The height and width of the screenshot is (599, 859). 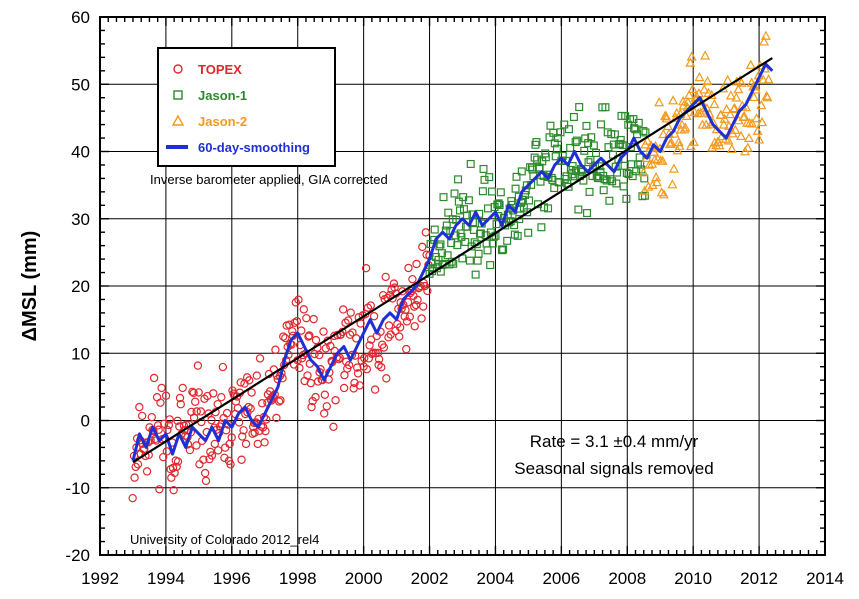 I want to click on legend-label: 60-day-smoothing, so click(x=254, y=147).